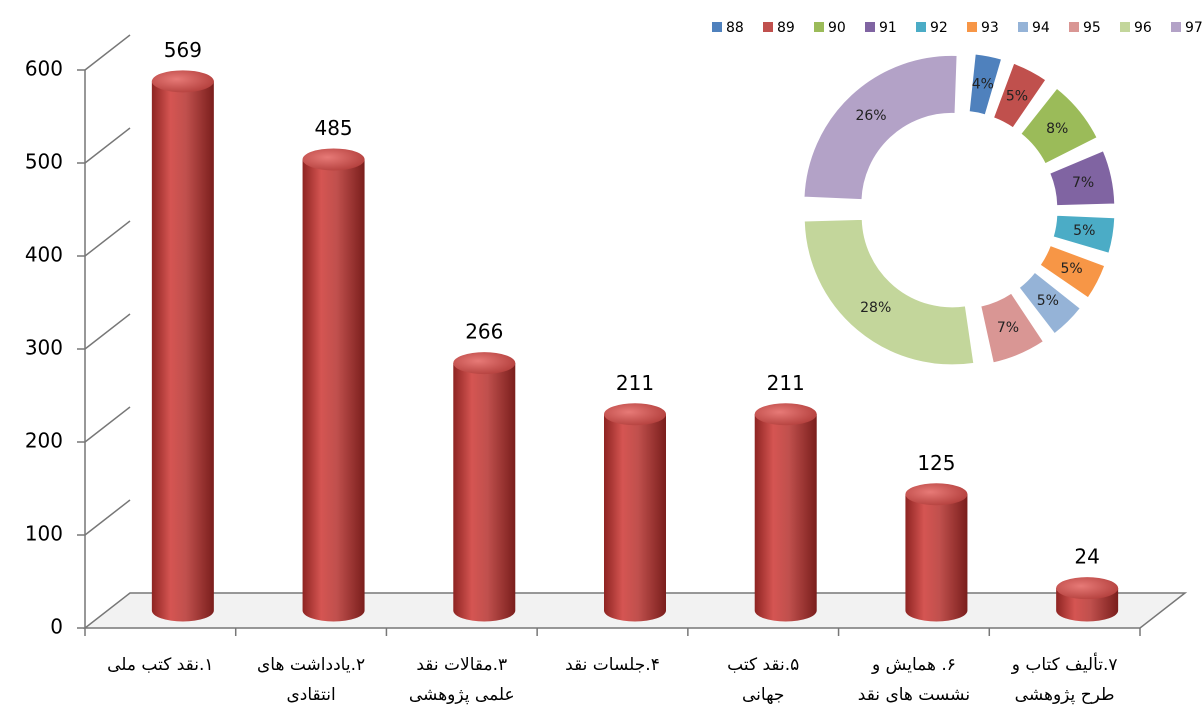 This screenshot has height=715, width=1204. What do you see at coordinates (763, 665) in the screenshot?
I see `x-tick-label: ۵.نقد کتب` at bounding box center [763, 665].